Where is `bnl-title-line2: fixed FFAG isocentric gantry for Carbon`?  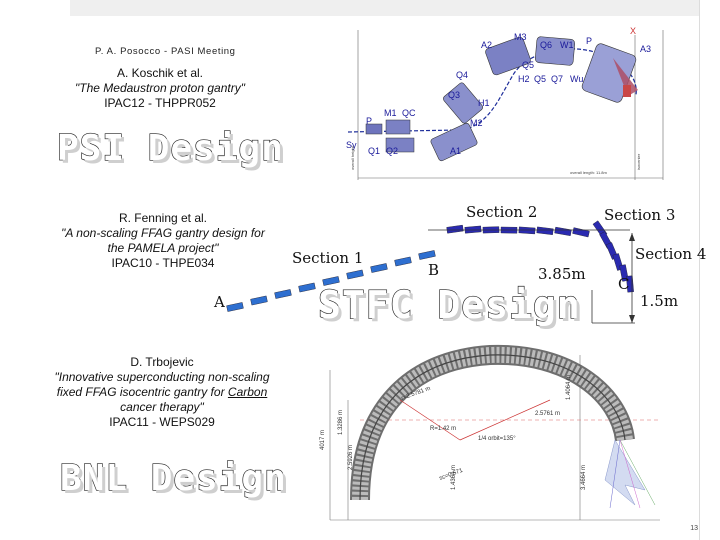
bnl-title-line2: fixed FFAG isocentric gantry for Carbon is located at coordinates (162, 392).